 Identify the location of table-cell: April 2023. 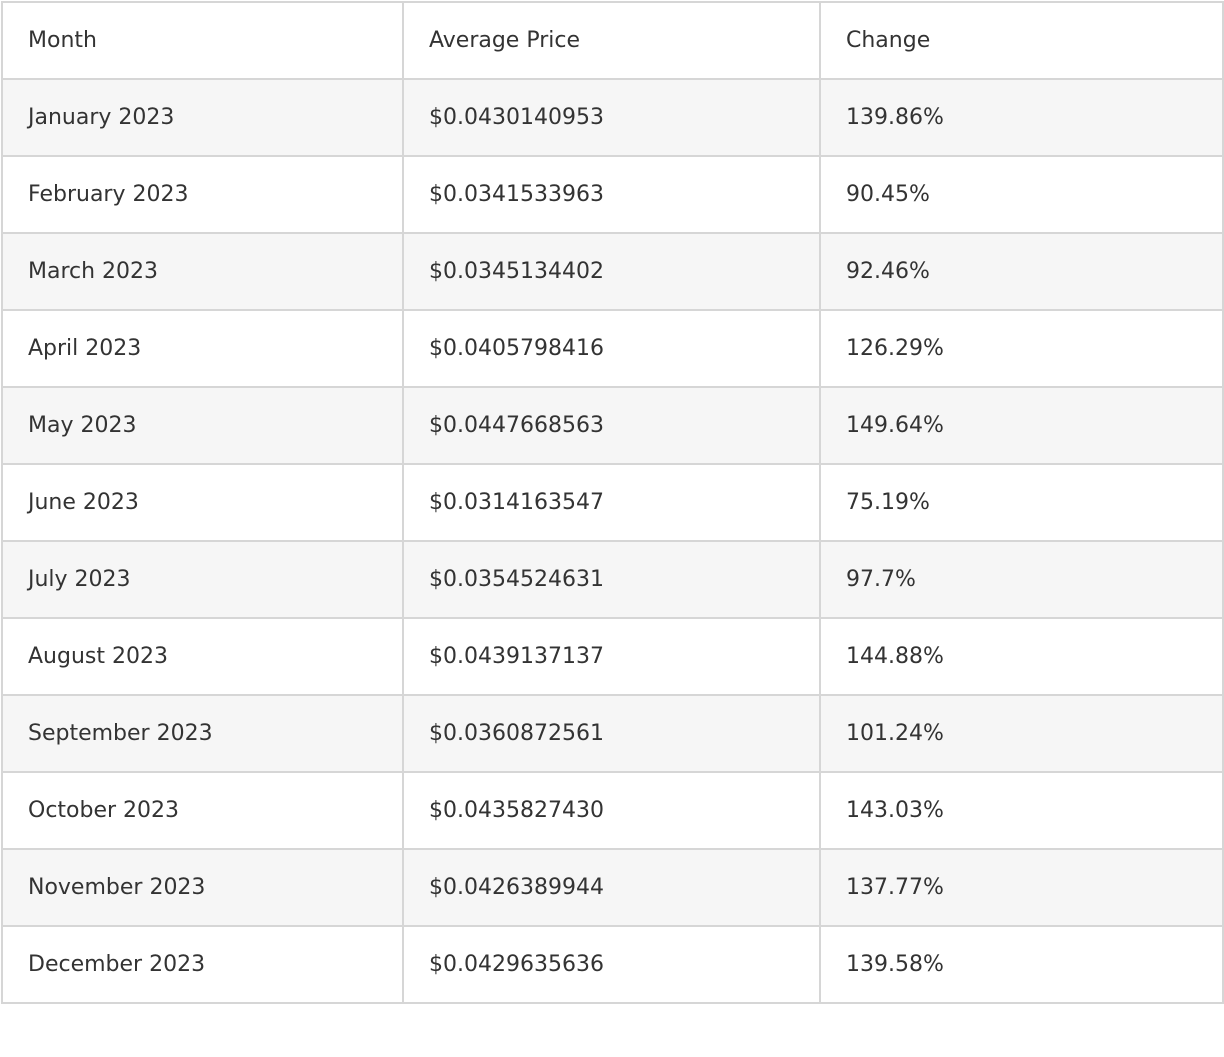
(202, 348).